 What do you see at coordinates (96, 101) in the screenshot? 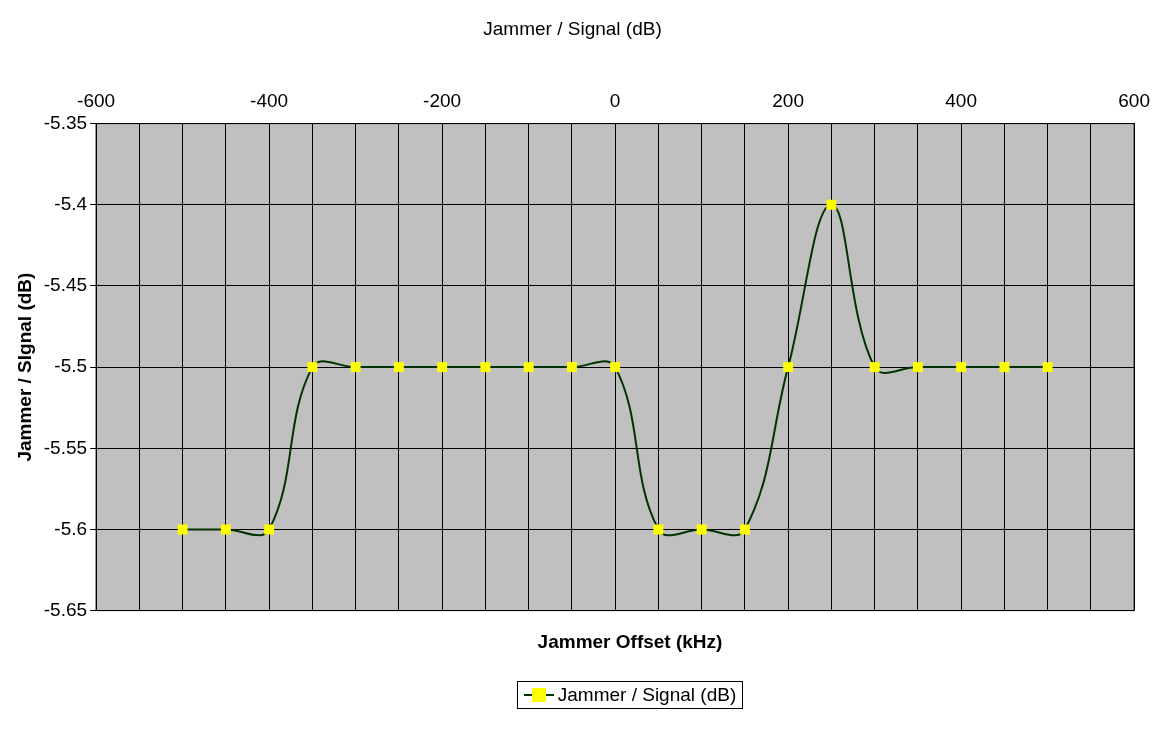
I see `x-tick-label: -600` at bounding box center [96, 101].